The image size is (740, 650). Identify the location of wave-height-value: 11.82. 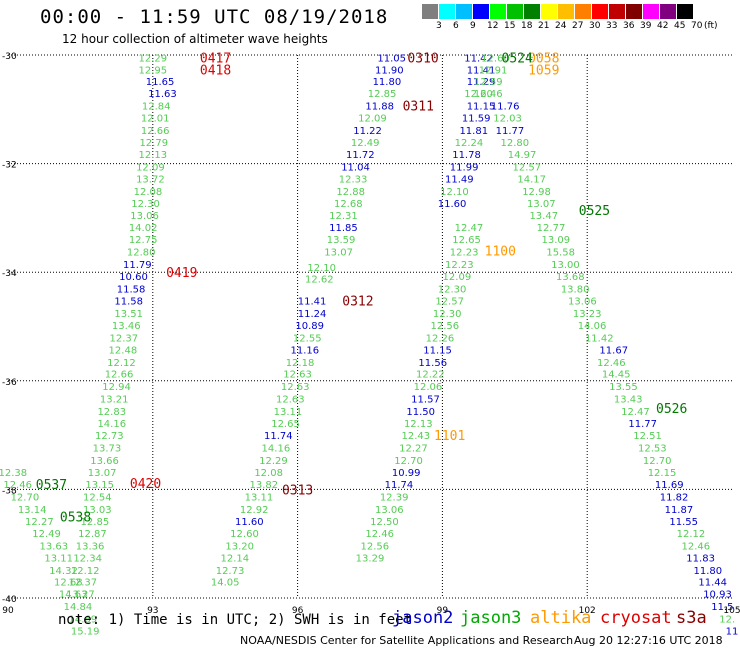
(674, 497).